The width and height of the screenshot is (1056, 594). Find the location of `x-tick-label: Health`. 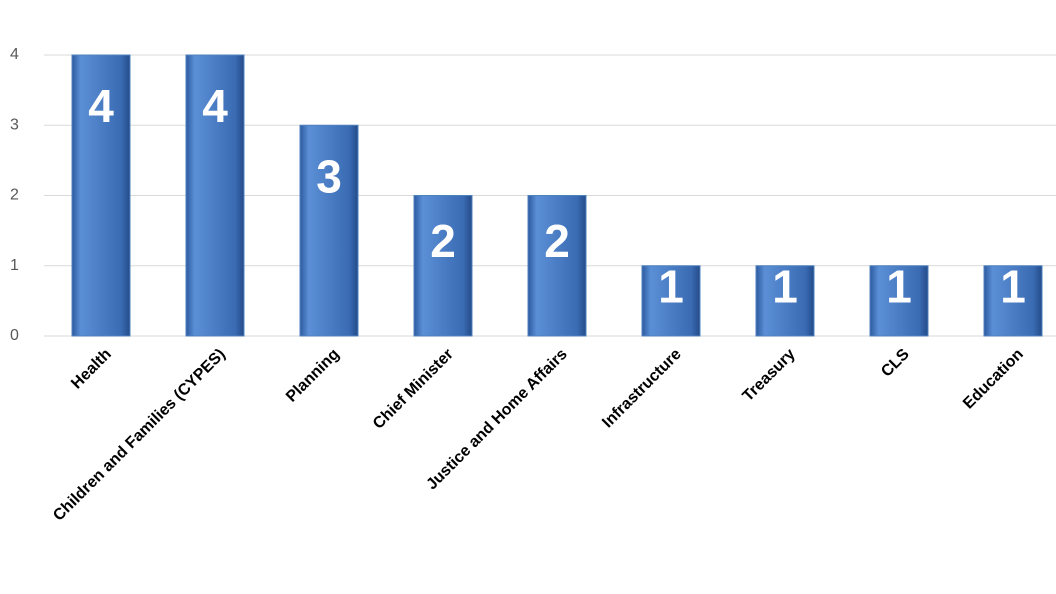

x-tick-label: Health is located at coordinates (91, 369).